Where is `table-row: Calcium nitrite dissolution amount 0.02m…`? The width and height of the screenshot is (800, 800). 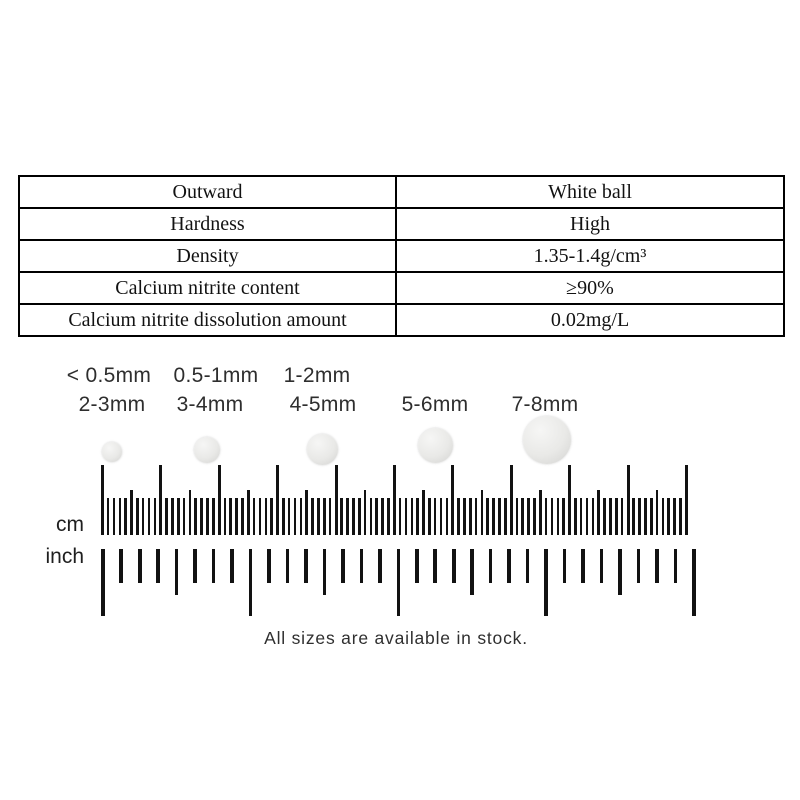
table-row: Calcium nitrite dissolution amount 0.02m… is located at coordinates (401, 320).